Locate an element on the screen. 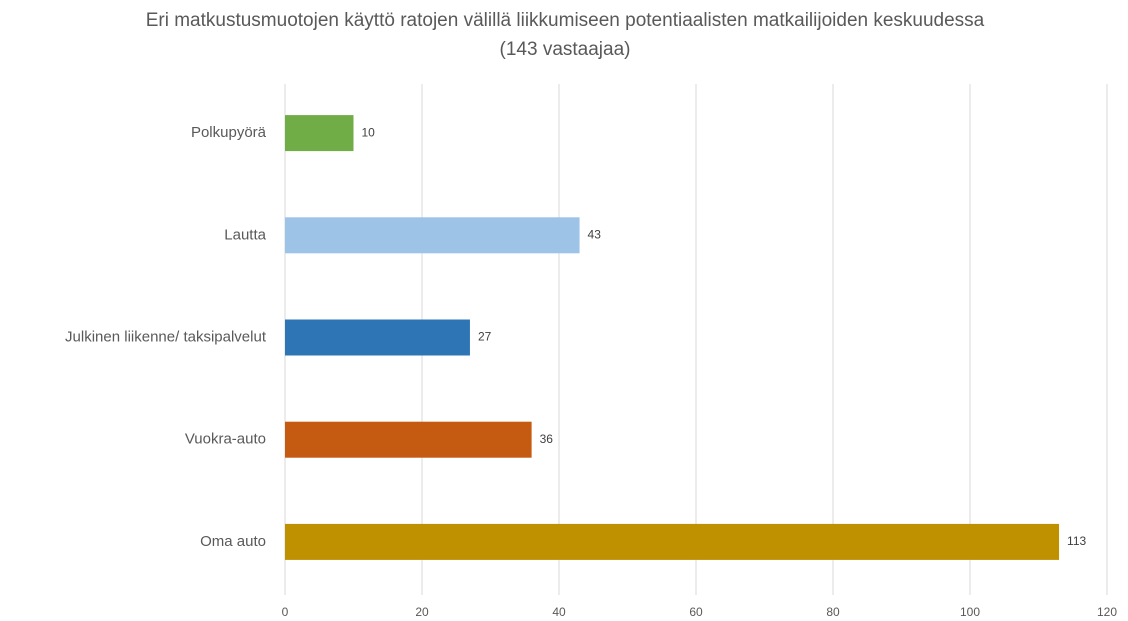 This screenshot has width=1128, height=621. y-tick-label: Lautta is located at coordinates (245, 234).